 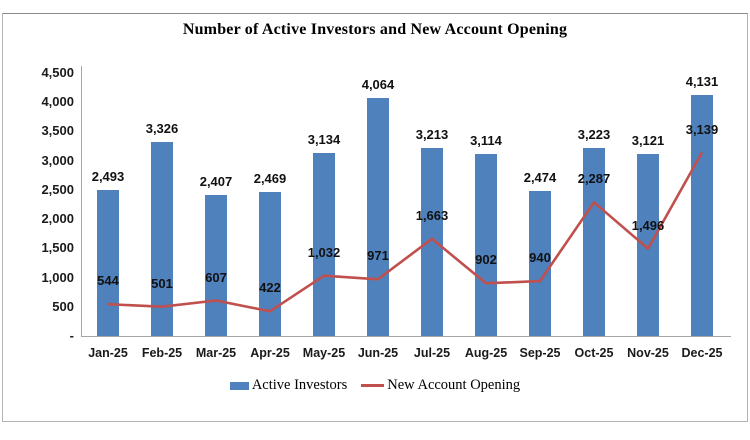 What do you see at coordinates (57, 131) in the screenshot?
I see `y-tick-label: 3,500` at bounding box center [57, 131].